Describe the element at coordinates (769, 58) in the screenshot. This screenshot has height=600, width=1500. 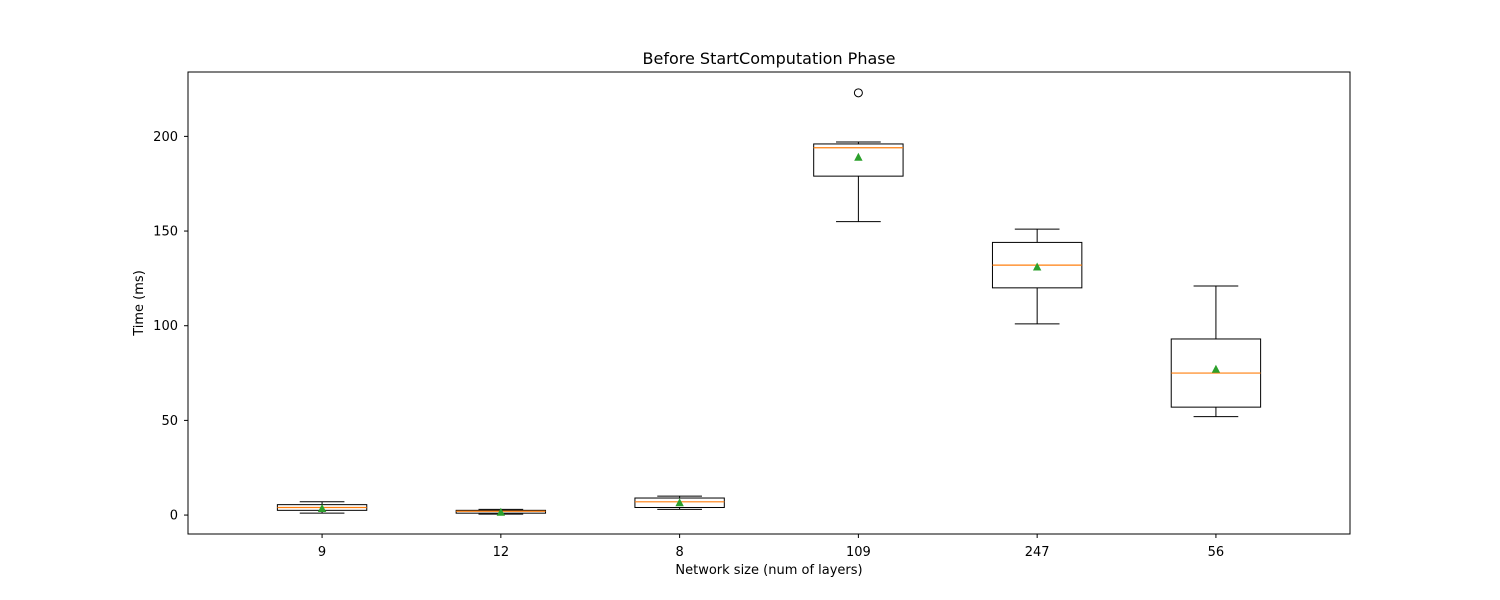
I see `chart-title: Before StartComputation Phase` at that location.